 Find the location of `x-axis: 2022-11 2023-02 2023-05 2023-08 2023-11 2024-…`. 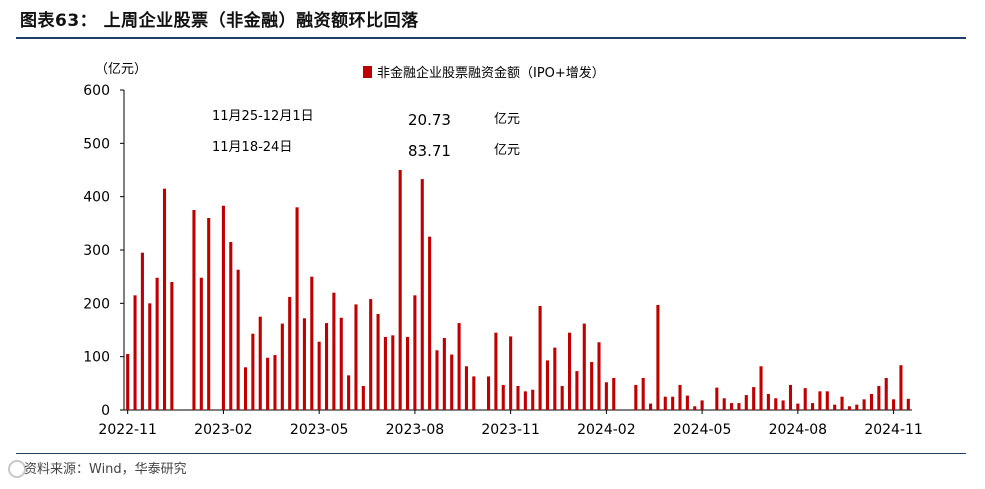

x-axis: 2022-11 2023-02 2023-05 2023-08 2023-11 2024-… is located at coordinates (510, 423).